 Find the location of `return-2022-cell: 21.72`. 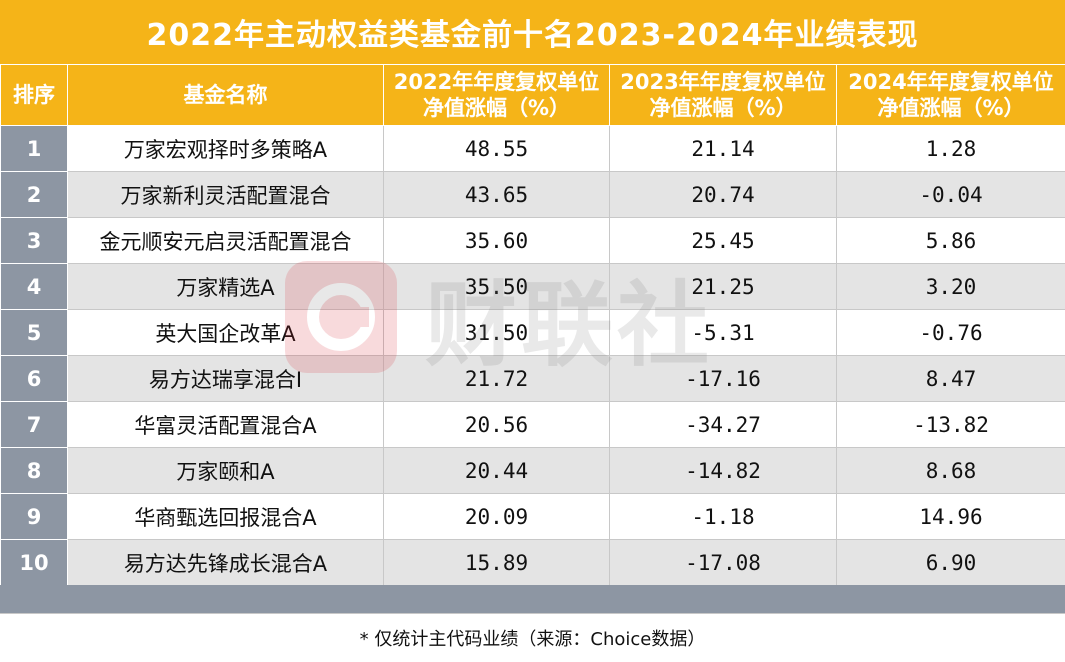

return-2022-cell: 21.72 is located at coordinates (497, 379).